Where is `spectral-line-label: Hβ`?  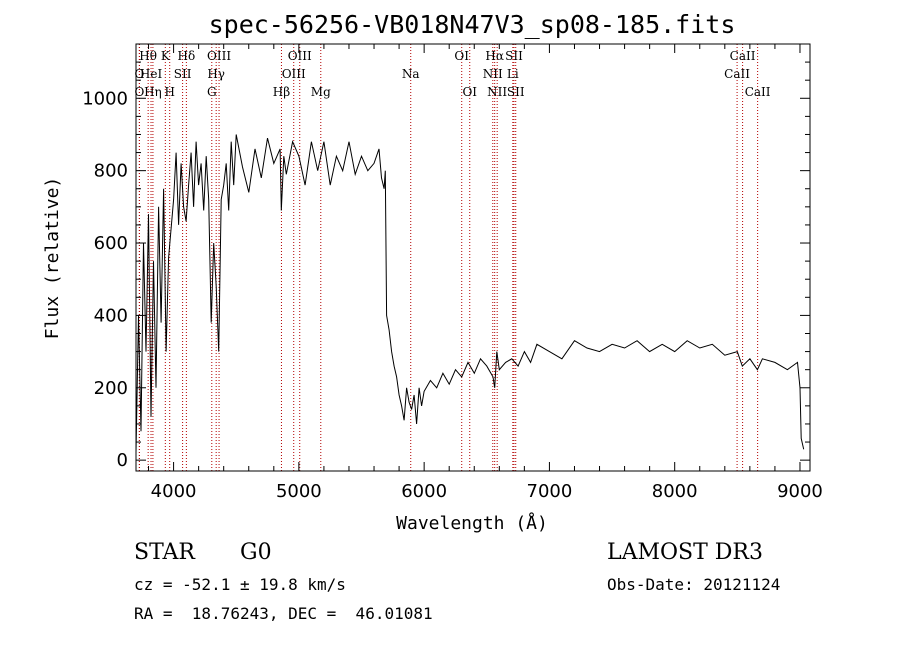
spectral-line-label: Hβ is located at coordinates (281, 92).